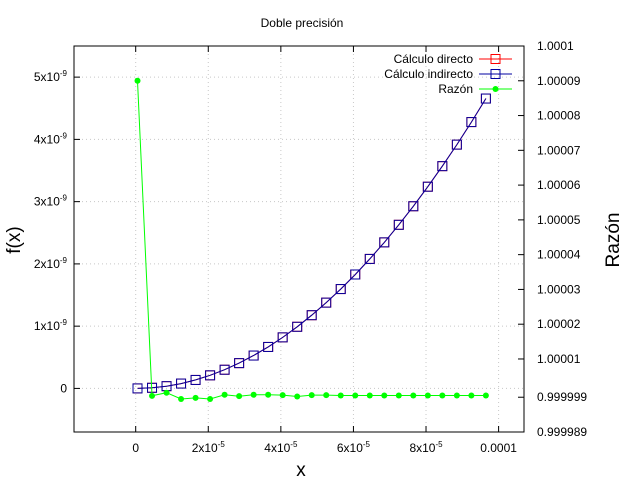 The height and width of the screenshot is (480, 640). I want to click on y-tick-label: 2x10⁻⁹, so click(51, 263).